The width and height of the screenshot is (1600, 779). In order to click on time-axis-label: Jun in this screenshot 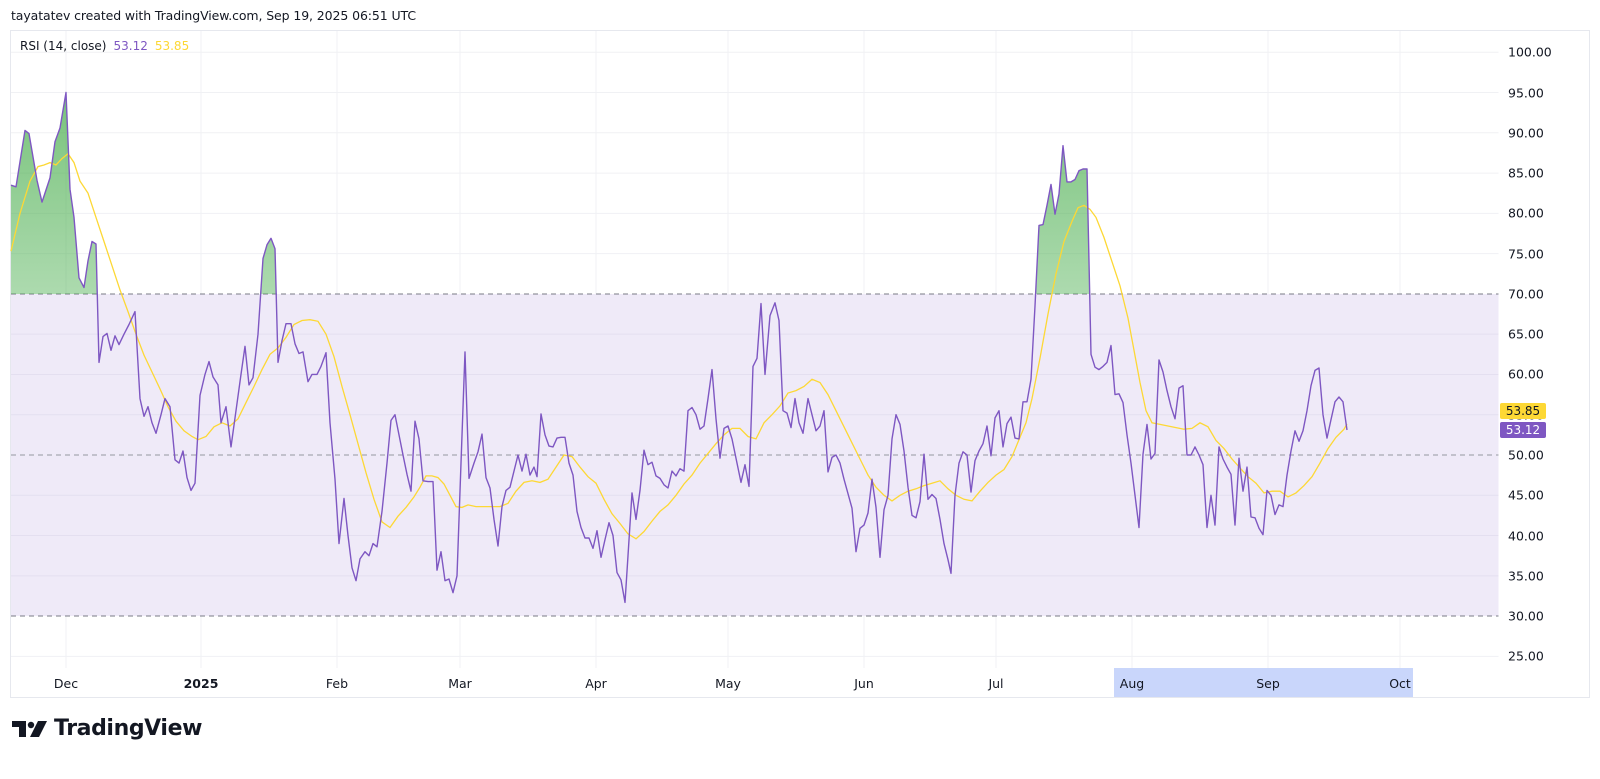, I will do `click(864, 683)`.